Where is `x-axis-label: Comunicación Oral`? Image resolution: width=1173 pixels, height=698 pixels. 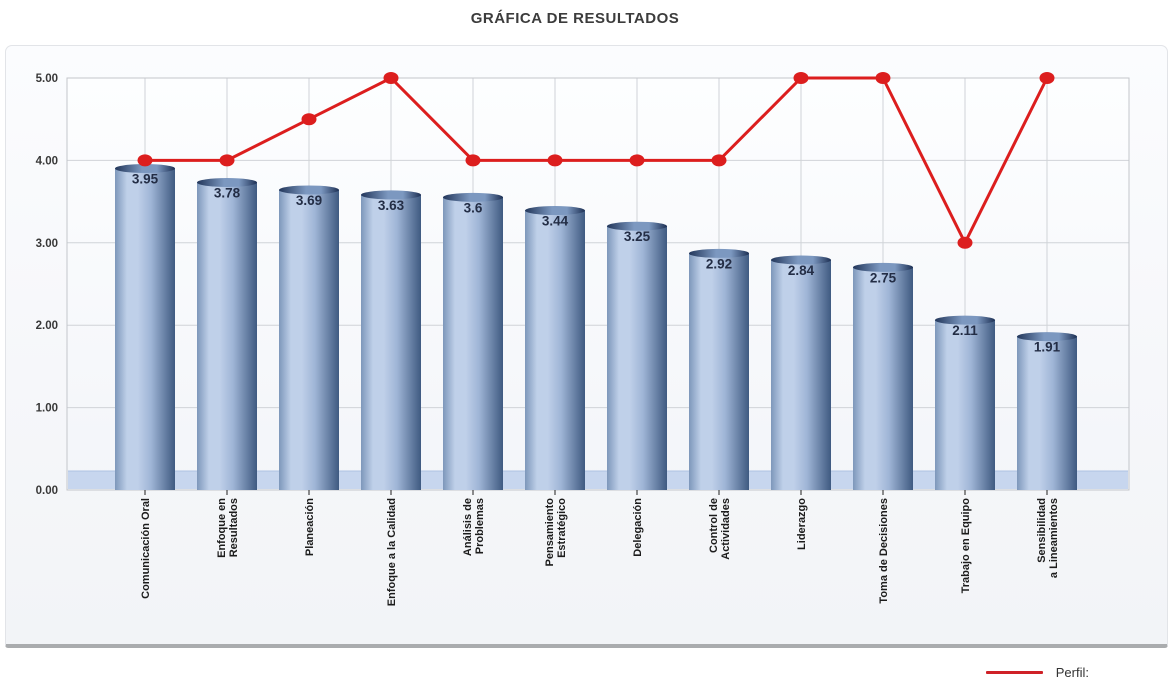
x-axis-label: Comunicación Oral is located at coordinates (146, 548).